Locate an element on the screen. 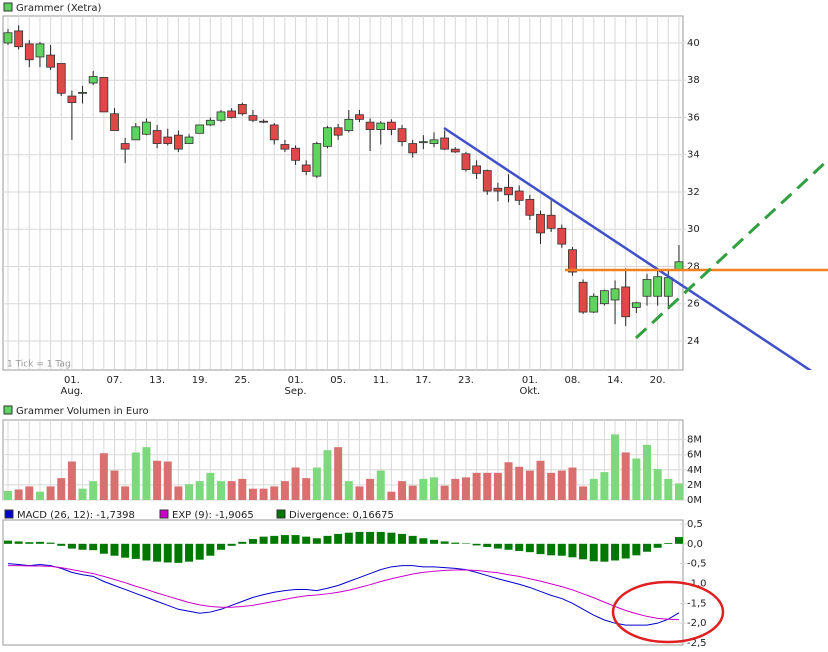 The width and height of the screenshot is (828, 652). y-tick-label: 4M is located at coordinates (694, 470).